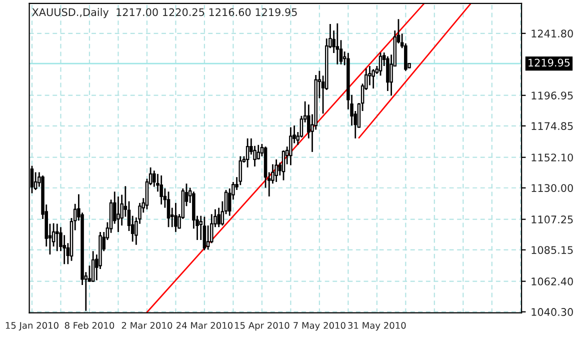  What do you see at coordinates (32, 326) in the screenshot?
I see `x-tick-label: 15 Jan 2010` at bounding box center [32, 326].